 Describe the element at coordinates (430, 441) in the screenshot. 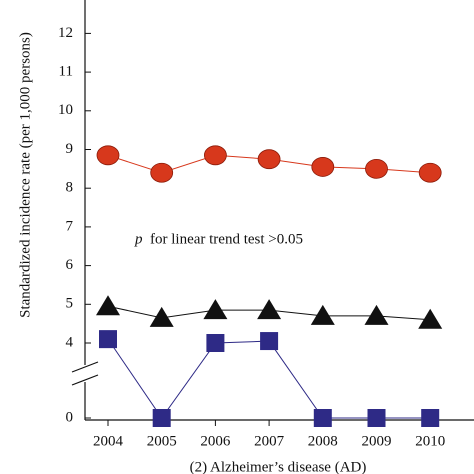

I see `x-tick-label: 2010` at that location.